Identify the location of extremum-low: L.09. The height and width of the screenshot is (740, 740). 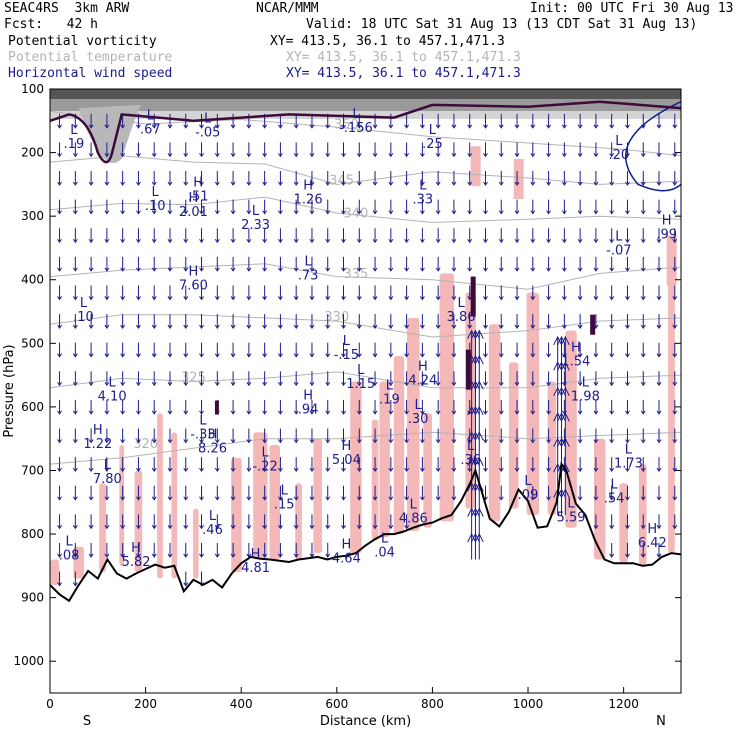
(528, 488).